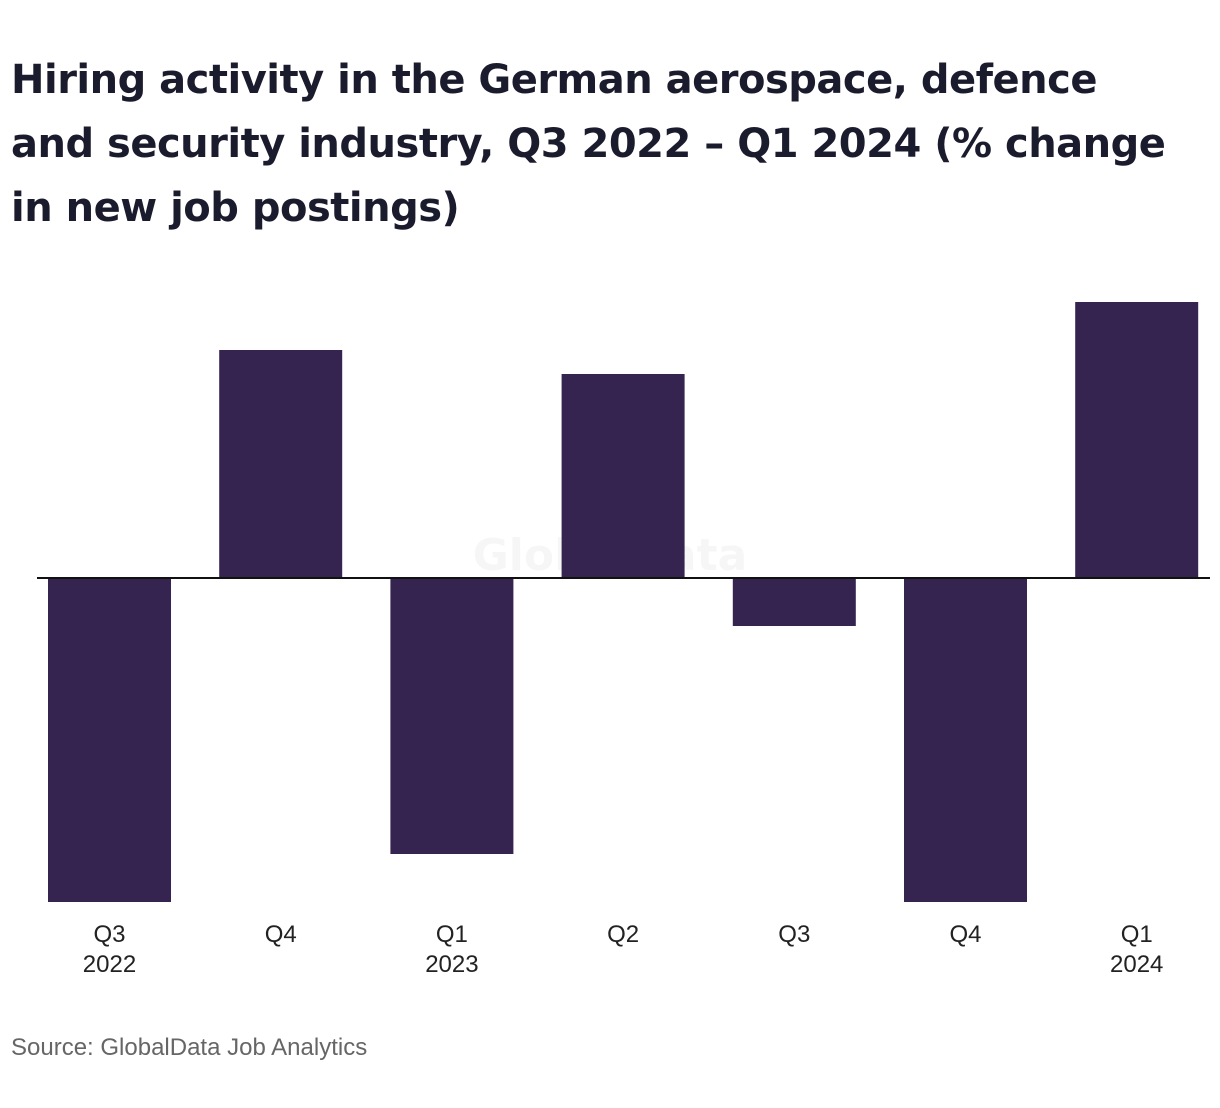  I want to click on x-tick-label-4: Q3, so click(794, 934).